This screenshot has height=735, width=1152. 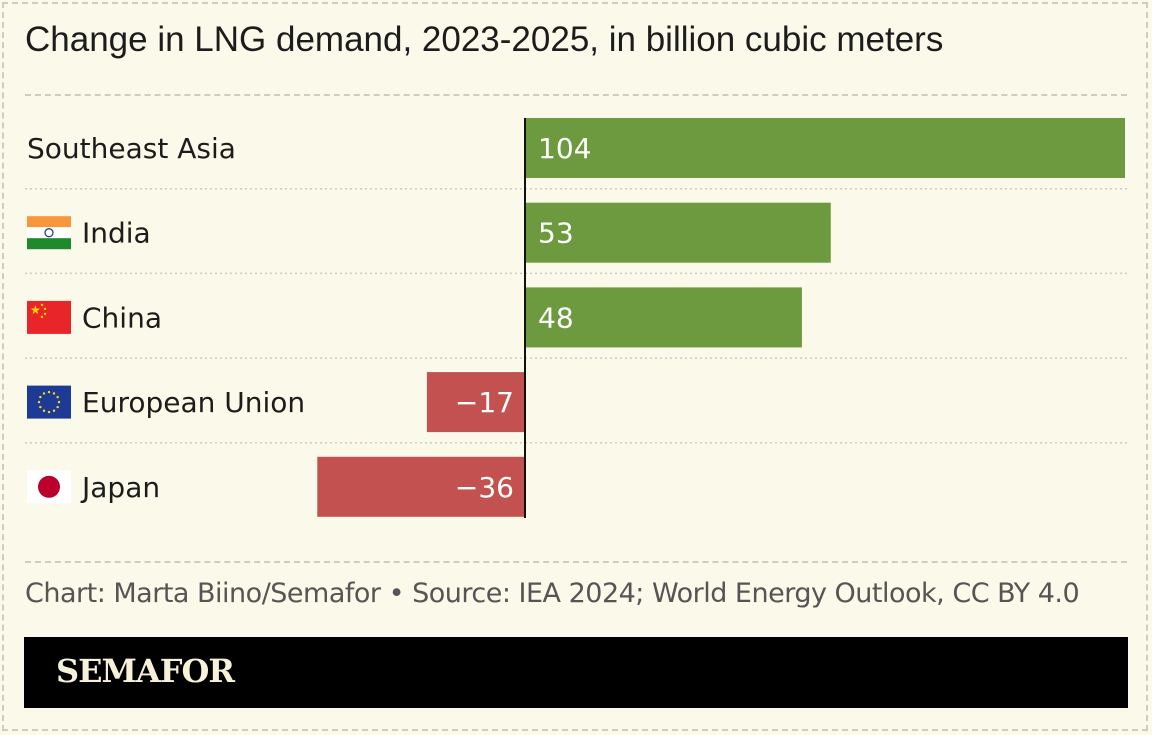 I want to click on bar-row: Southeast Asia 104, so click(x=576, y=148).